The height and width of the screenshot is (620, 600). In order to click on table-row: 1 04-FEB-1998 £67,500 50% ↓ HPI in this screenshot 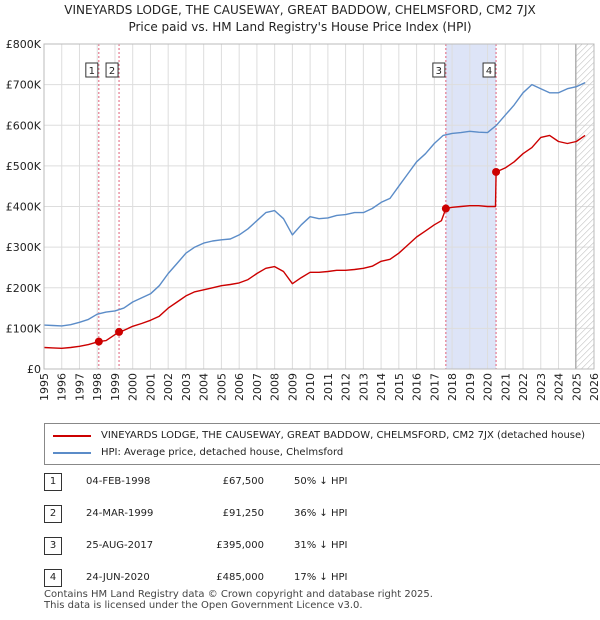, I will do `click(244, 482)`.